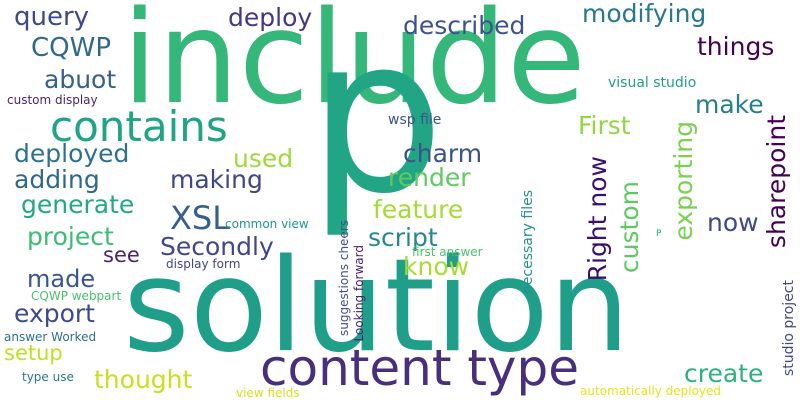 The height and width of the screenshot is (400, 800). I want to click on word-right-now: Right now, so click(597, 219).